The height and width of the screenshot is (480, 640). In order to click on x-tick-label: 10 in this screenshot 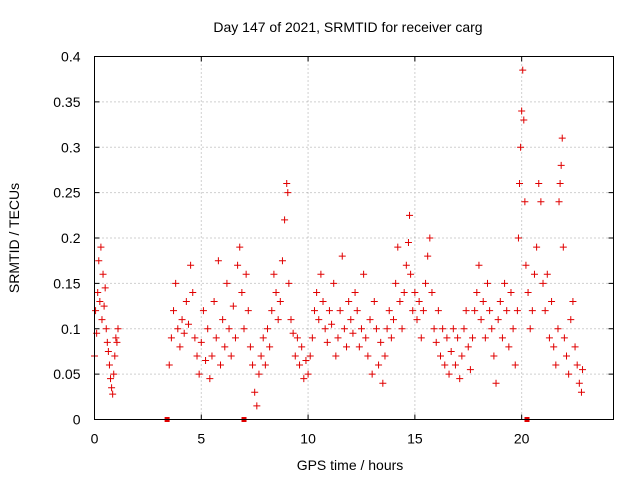, I will do `click(308, 439)`.